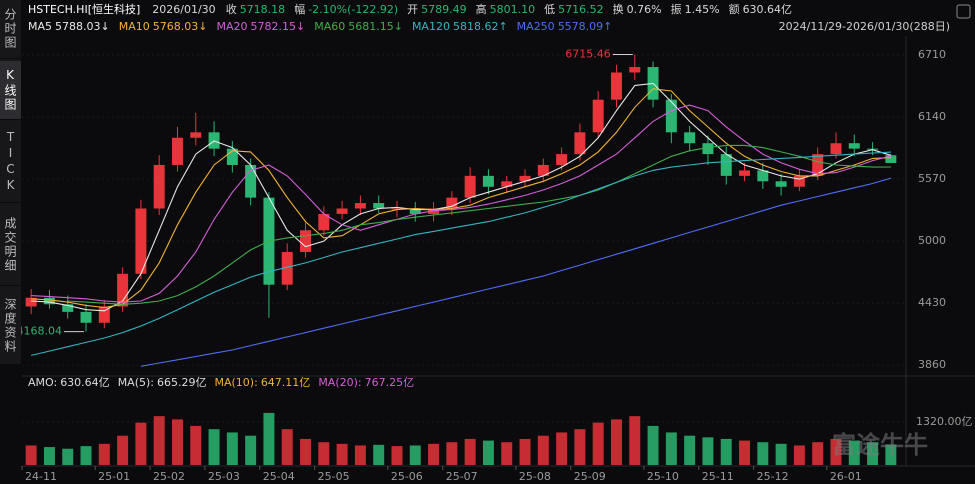  I want to click on stat-value: 5716.52, so click(581, 9).